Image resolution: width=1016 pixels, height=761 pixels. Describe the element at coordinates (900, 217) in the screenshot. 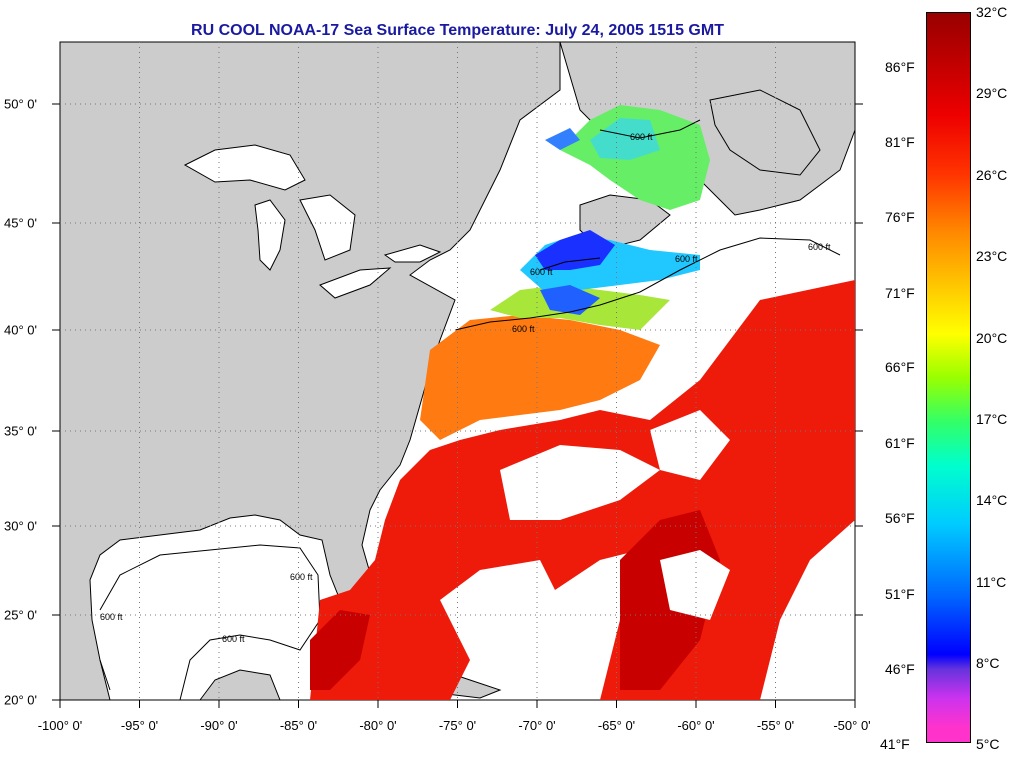

I see `fahrenheit-label: 76°F` at that location.